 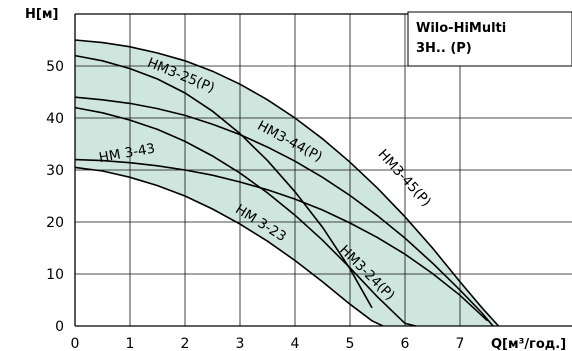 I want to click on y-tick-label: 40, so click(x=55, y=119).